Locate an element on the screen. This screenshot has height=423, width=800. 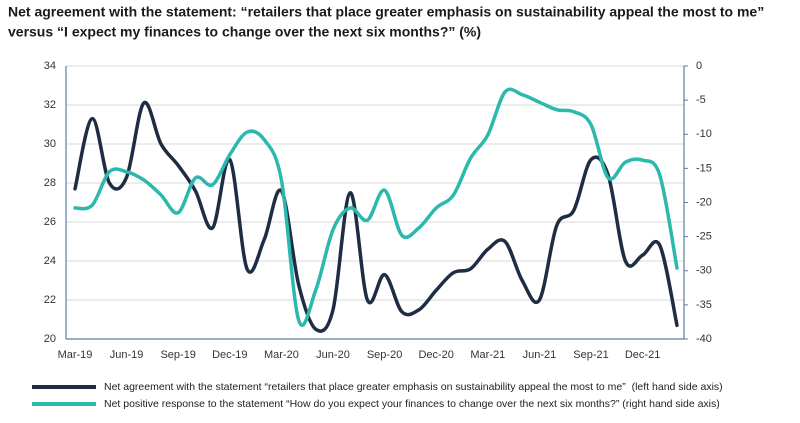
y2-tick-label: -5 is located at coordinates (701, 100).